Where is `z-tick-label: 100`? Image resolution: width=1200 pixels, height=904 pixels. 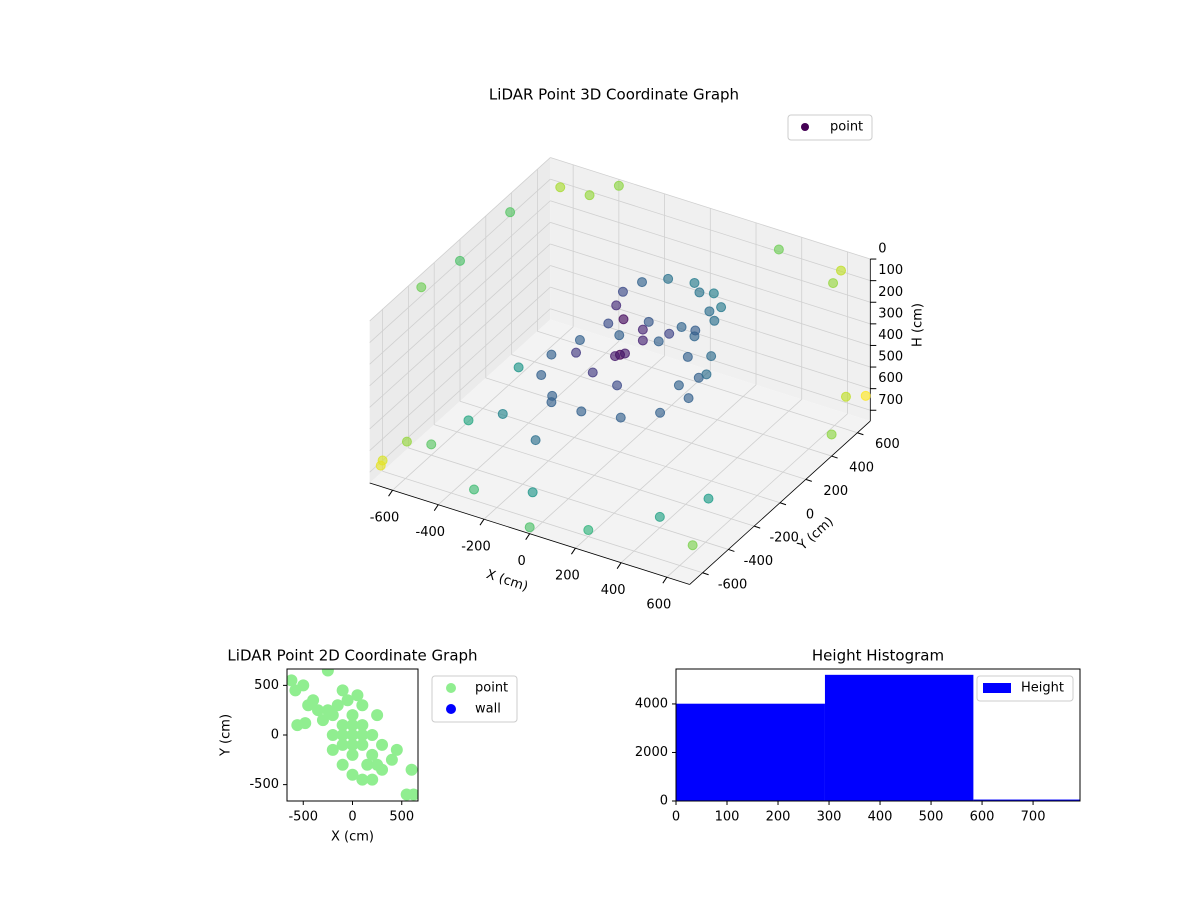 z-tick-label: 100 is located at coordinates (890, 270).